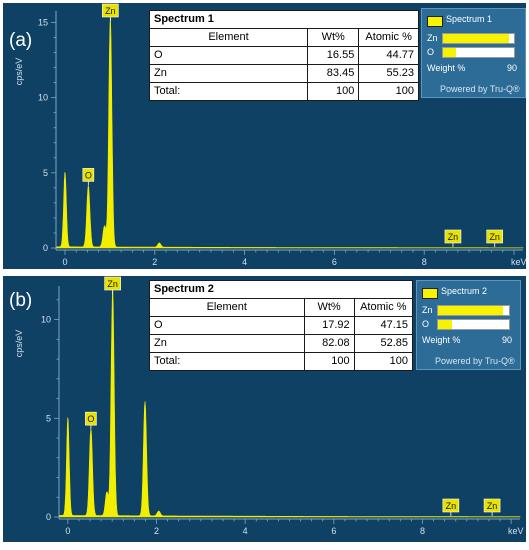 Image resolution: width=529 pixels, height=550 pixels. I want to click on table-cell: 83.45, so click(333, 73).